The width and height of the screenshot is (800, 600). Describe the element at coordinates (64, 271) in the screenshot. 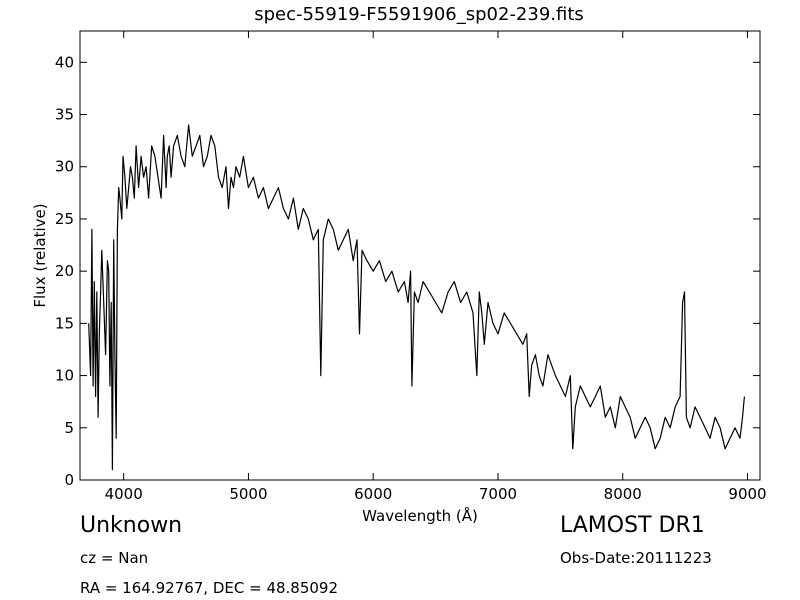

I see `y-tick-label: 20` at that location.